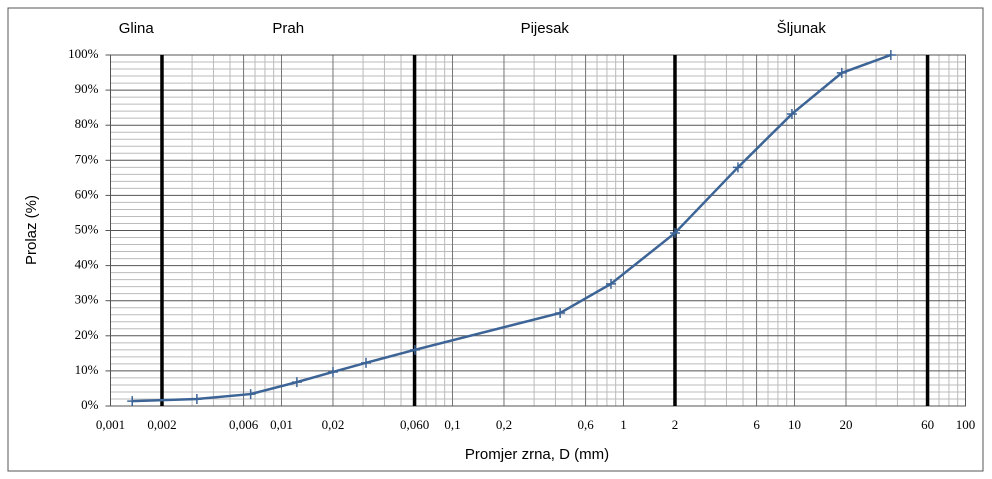 The image size is (992, 479). I want to click on x-tick-label: 60, so click(927, 424).